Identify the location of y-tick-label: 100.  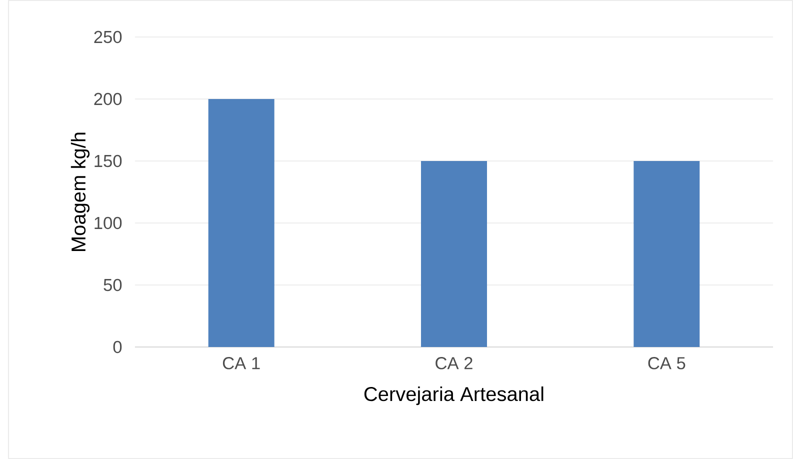
(108, 223).